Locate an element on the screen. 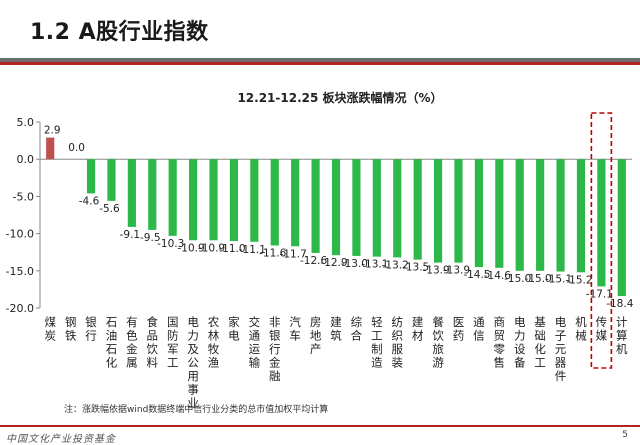  y-tick-label: -20.0 is located at coordinates (20, 308).